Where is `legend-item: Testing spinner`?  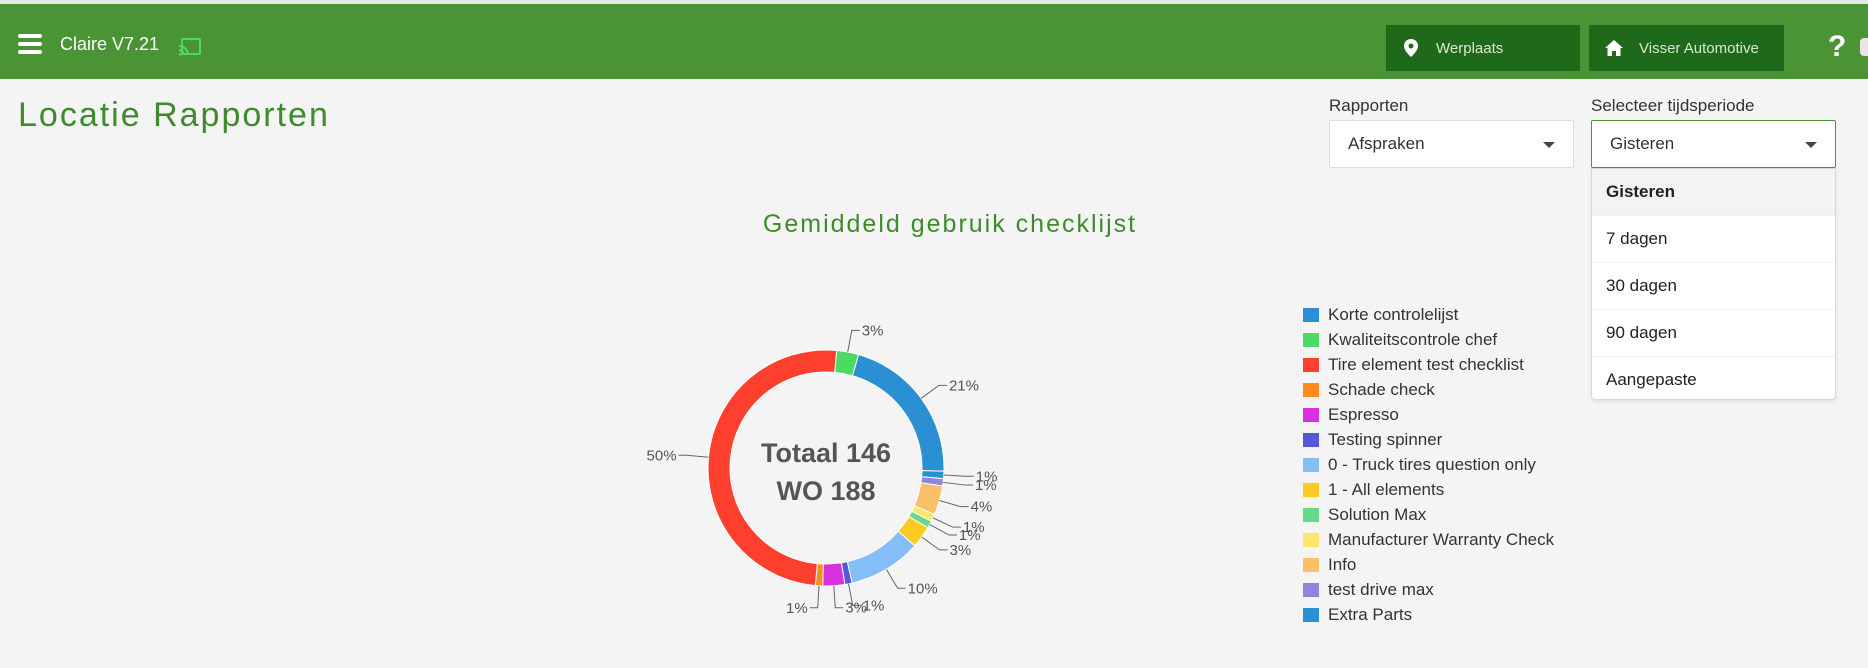
legend-item: Testing spinner is located at coordinates (1428, 439).